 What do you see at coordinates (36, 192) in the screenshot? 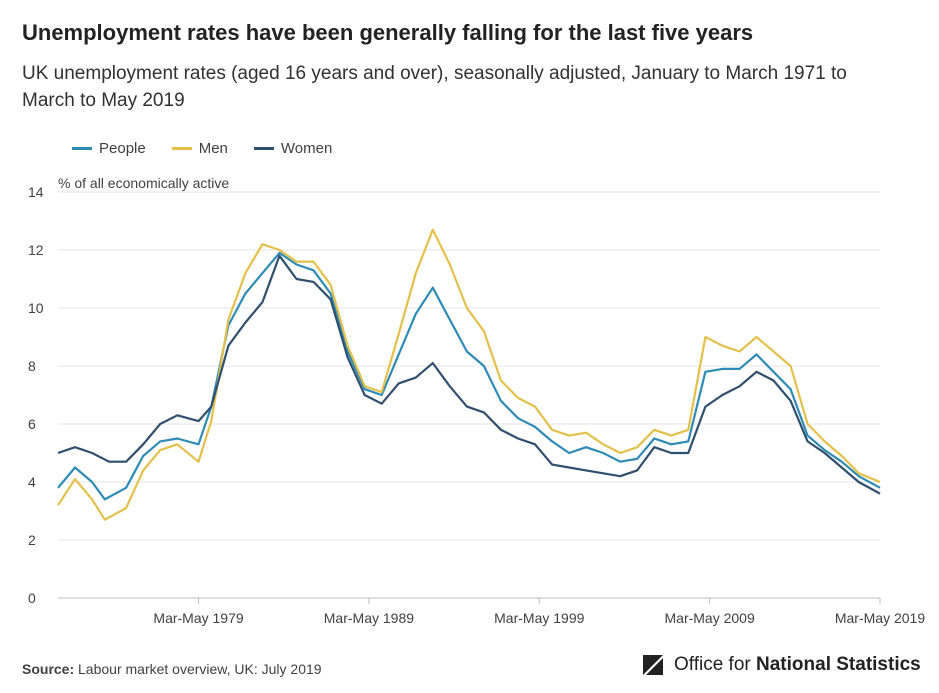
I see `y-tick-label-14: 14` at bounding box center [36, 192].